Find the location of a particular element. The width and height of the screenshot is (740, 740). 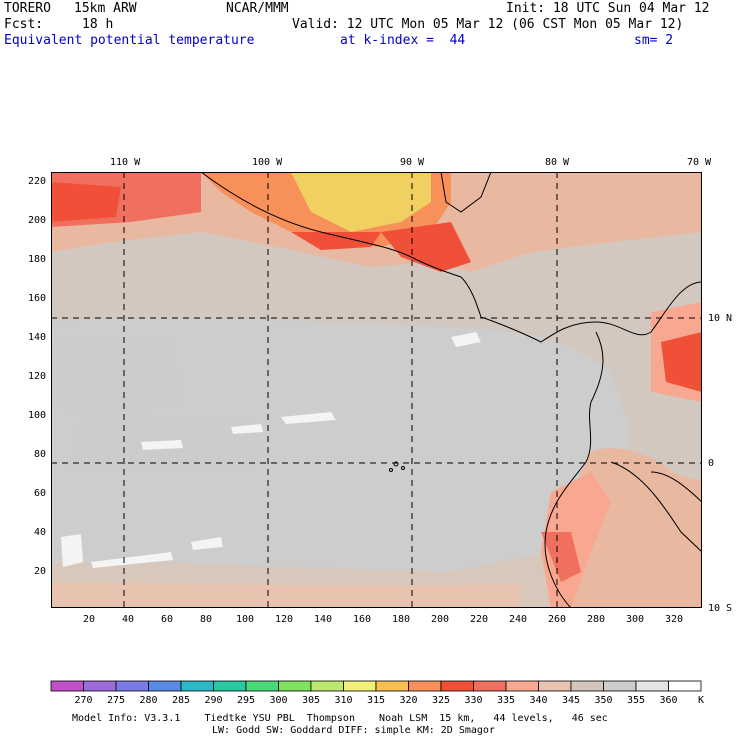

x-grid-label: 220 is located at coordinates (479, 619).